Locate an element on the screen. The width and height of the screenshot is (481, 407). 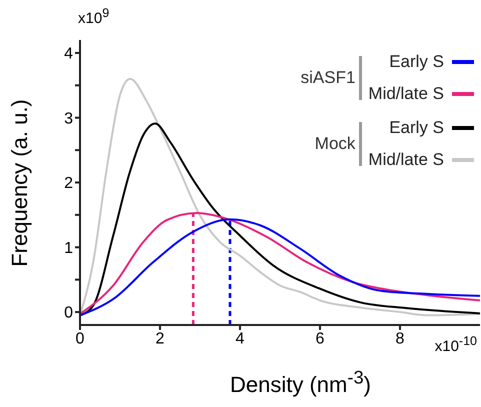
y-tick-label: 4 is located at coordinates (69, 54).